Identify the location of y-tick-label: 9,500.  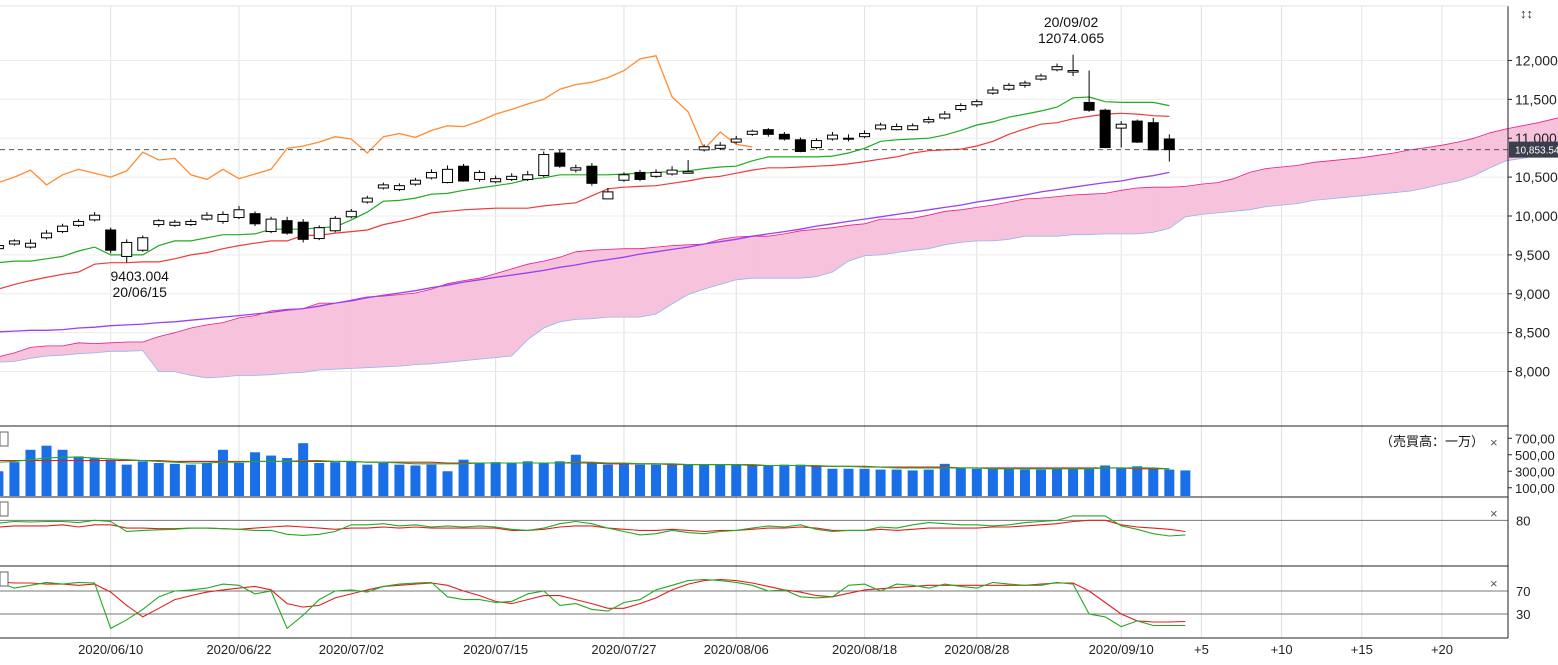
(1532, 255).